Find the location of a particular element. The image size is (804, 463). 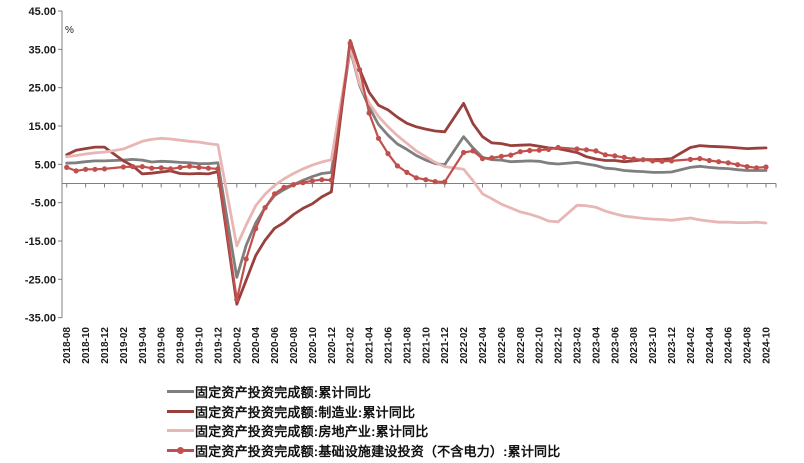

y-axis-label: 25.00 is located at coordinates (42, 89).